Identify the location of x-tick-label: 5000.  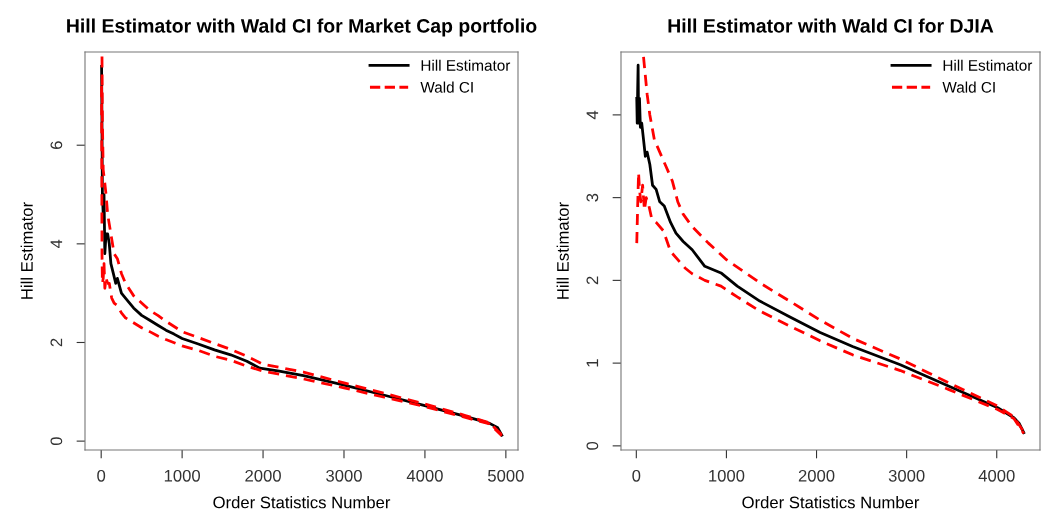
(505, 475).